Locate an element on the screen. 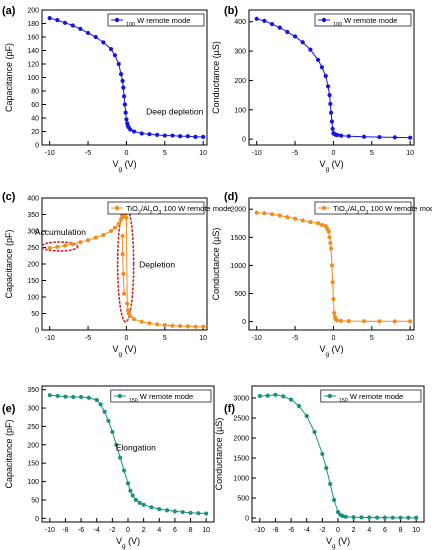 Image resolution: width=432 pixels, height=550 pixels. y-tick-label: 60 is located at coordinates (35, 105).